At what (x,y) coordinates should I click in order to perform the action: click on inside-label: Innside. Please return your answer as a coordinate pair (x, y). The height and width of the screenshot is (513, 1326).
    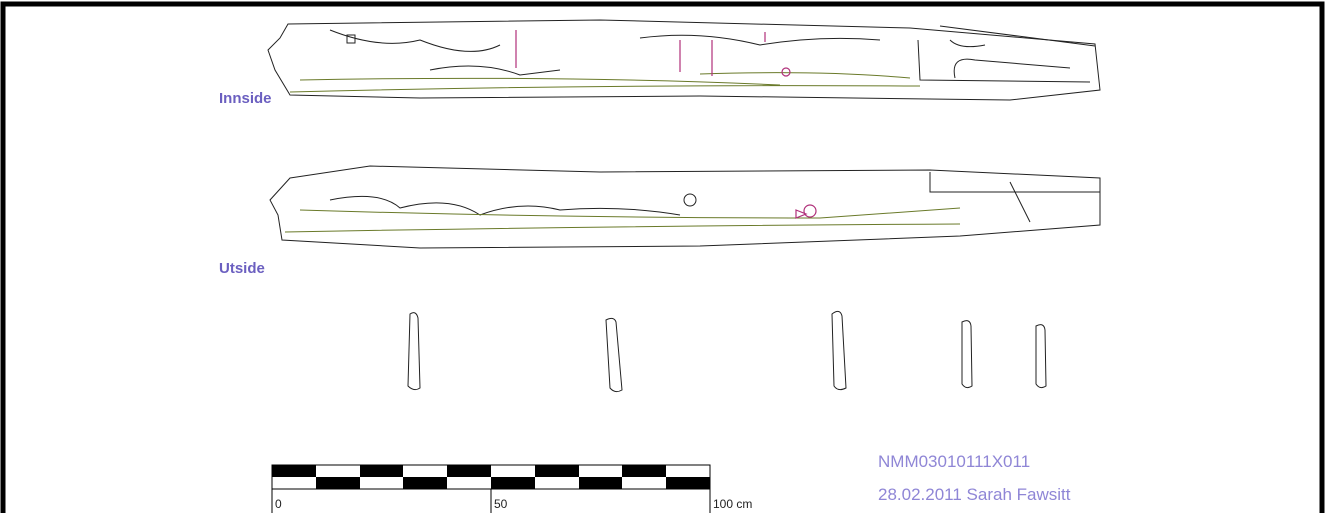
    Looking at the image, I should click on (245, 98).